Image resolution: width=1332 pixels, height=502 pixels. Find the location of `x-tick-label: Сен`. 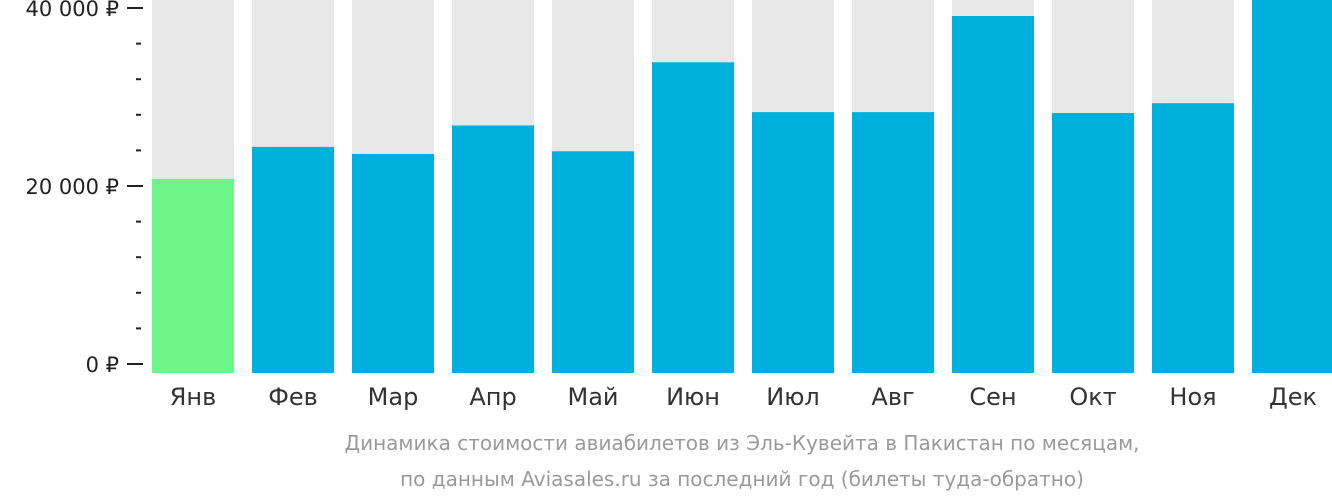

x-tick-label: Сен is located at coordinates (992, 397).